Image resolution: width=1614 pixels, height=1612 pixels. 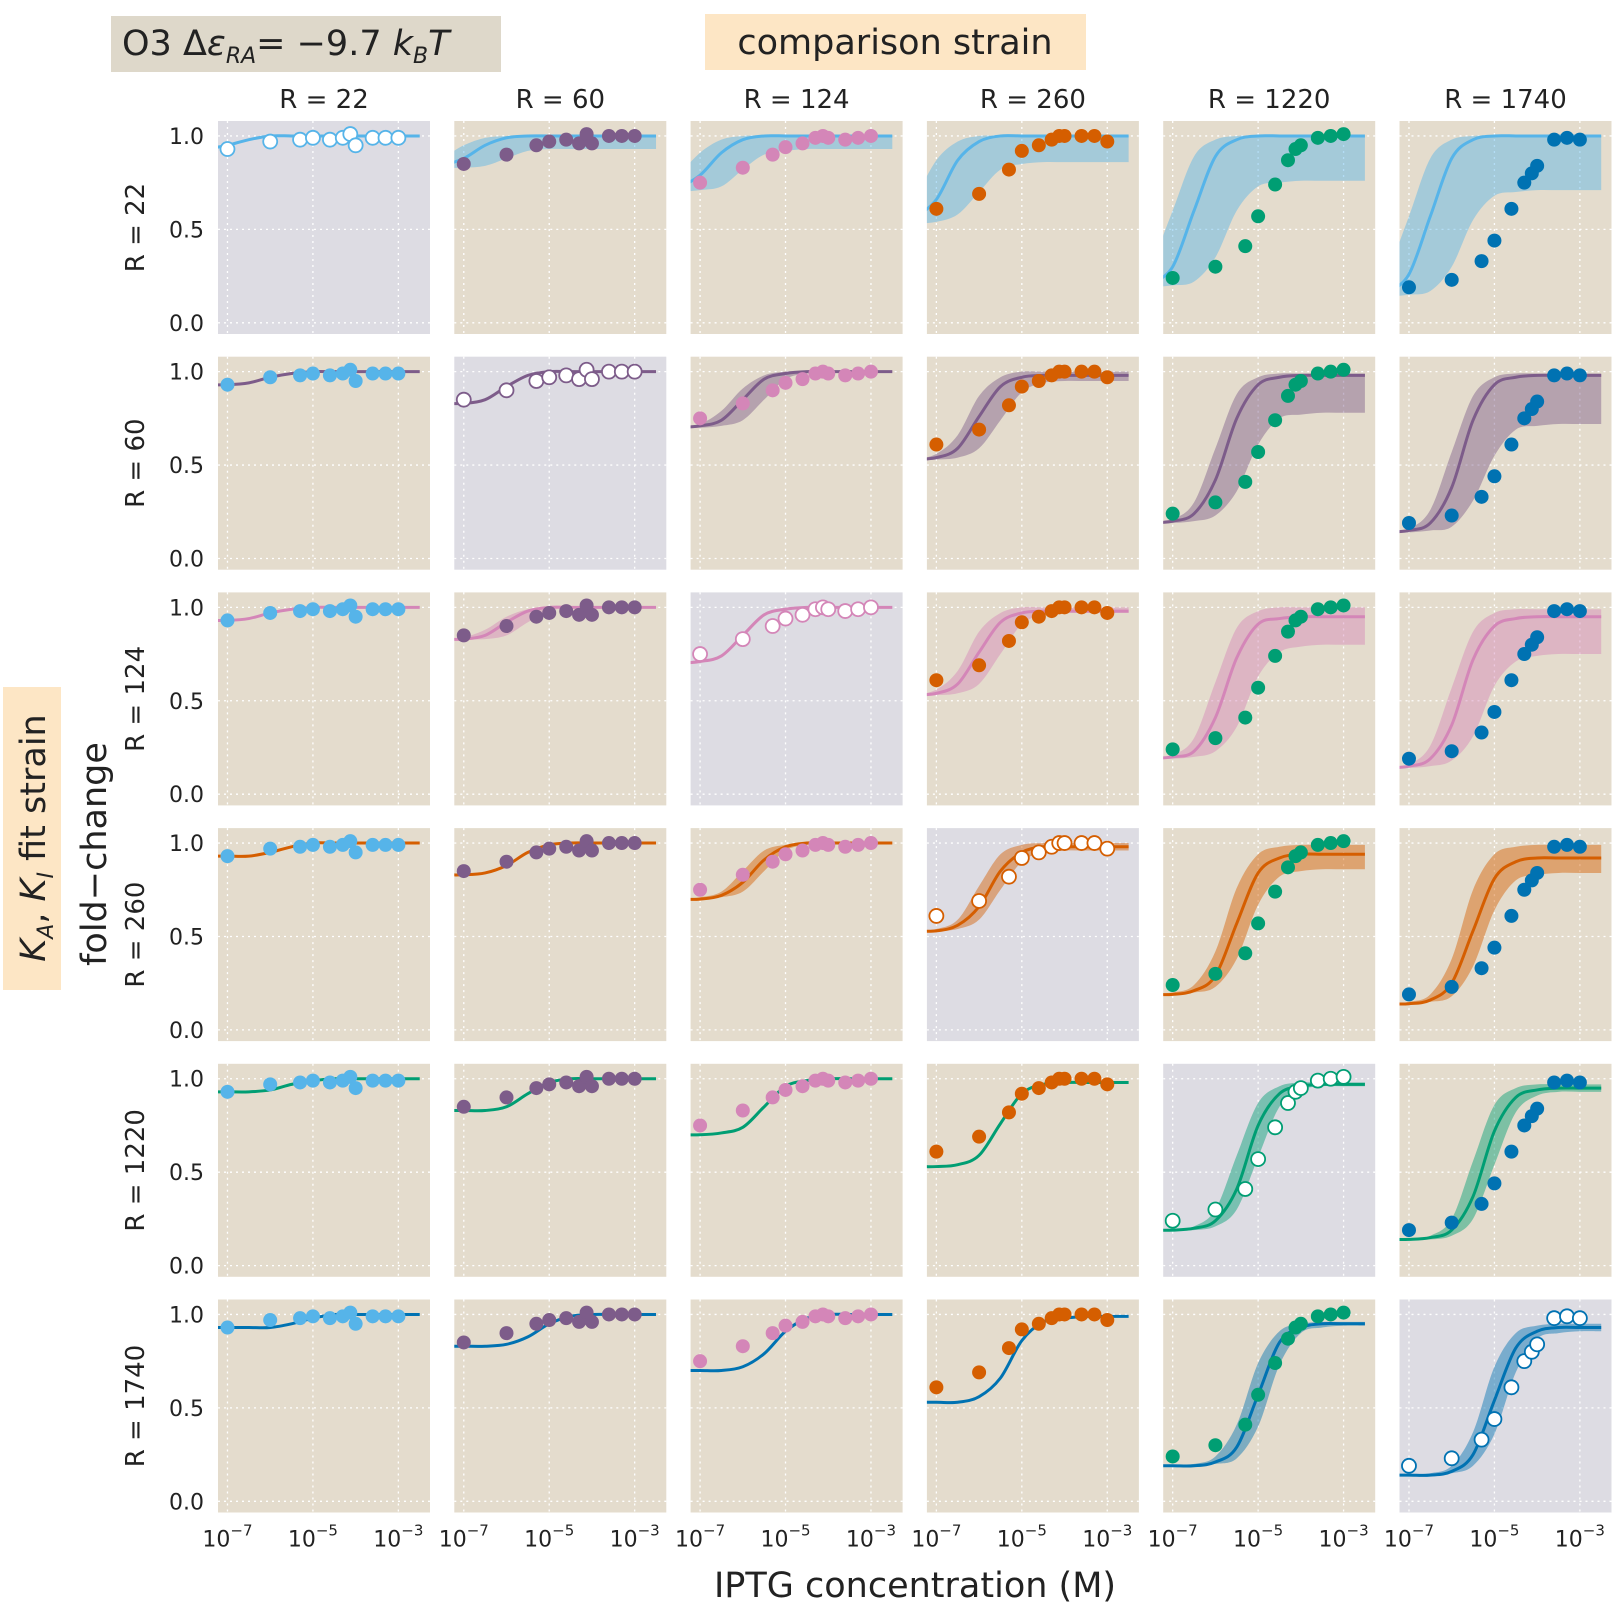 I want to click on y-tick-label: 0.5, so click(x=186, y=702).